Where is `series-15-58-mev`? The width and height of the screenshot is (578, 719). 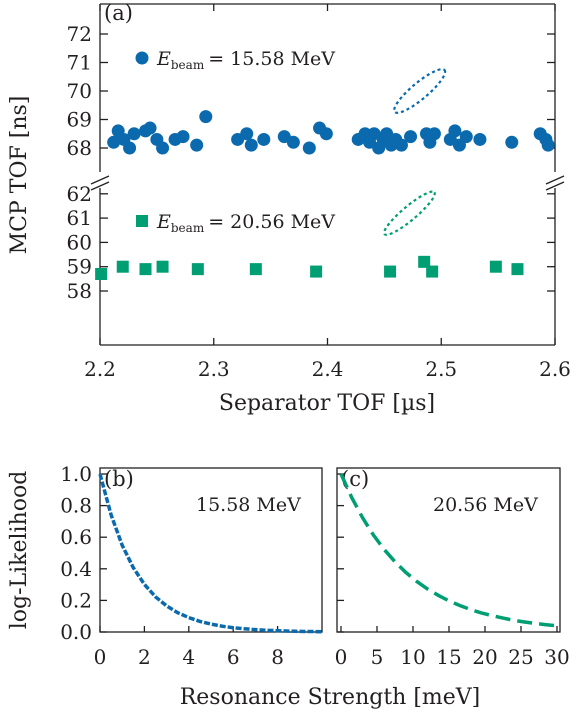 series-15-58-mev is located at coordinates (331, 132).